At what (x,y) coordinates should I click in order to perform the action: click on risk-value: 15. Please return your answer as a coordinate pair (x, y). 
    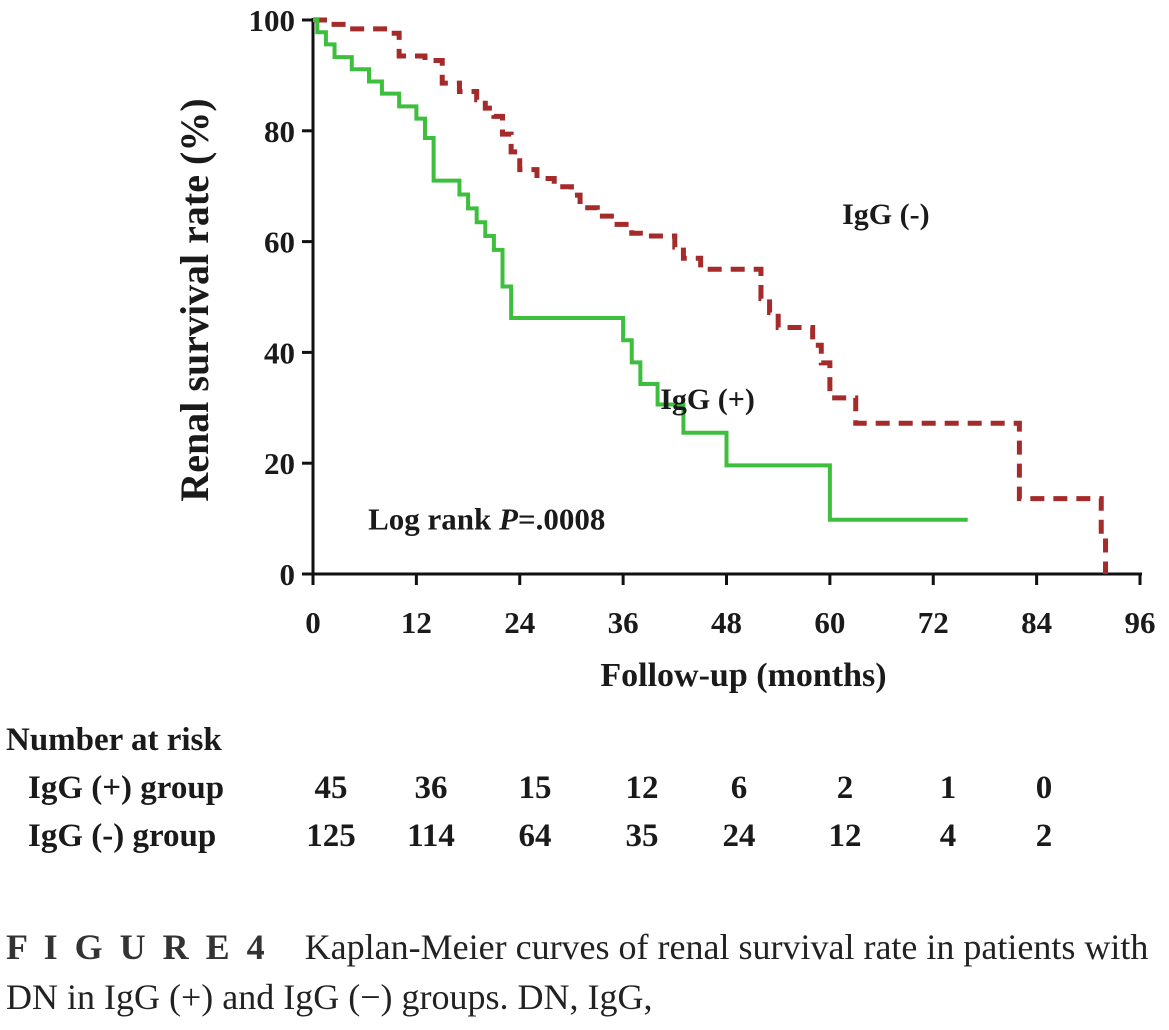
    Looking at the image, I should click on (535, 788).